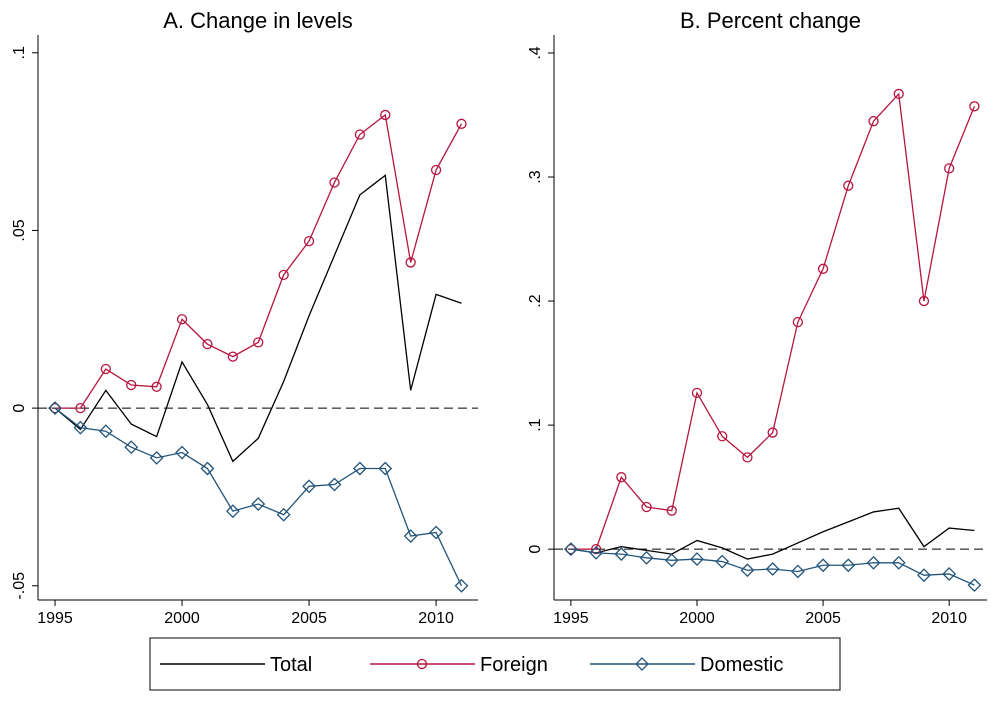 The height and width of the screenshot is (718, 990). I want to click on legend-box, so click(495, 664).